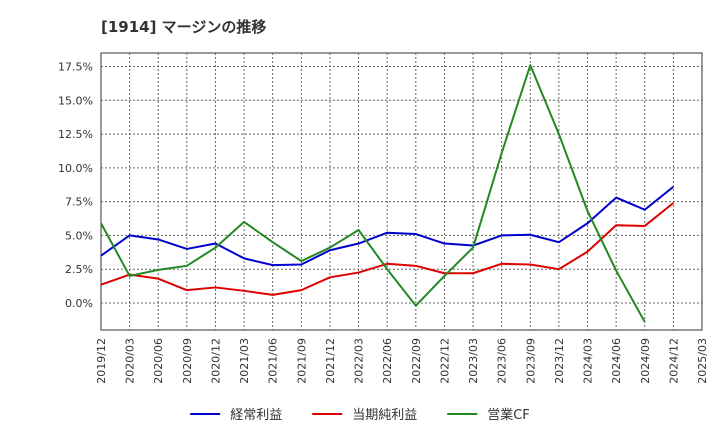  Describe the element at coordinates (473, 361) in the screenshot. I see `x-tick-label: 2023/03` at that location.